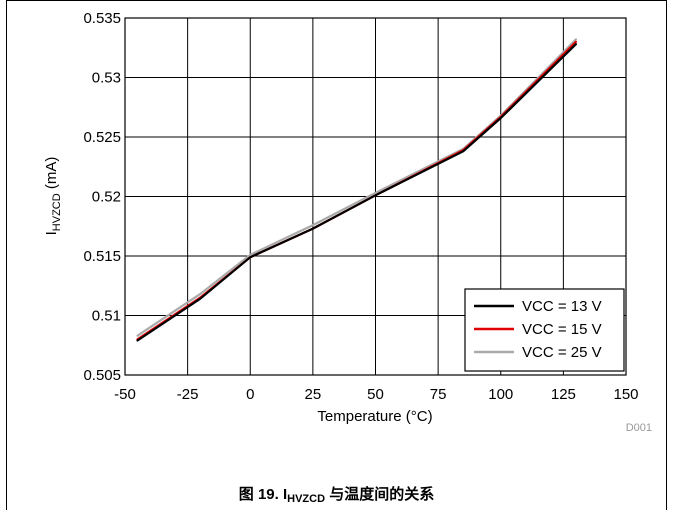 Image resolution: width=673 pixels, height=510 pixels. Describe the element at coordinates (625, 394) in the screenshot. I see `x-tick-label: 150` at that location.